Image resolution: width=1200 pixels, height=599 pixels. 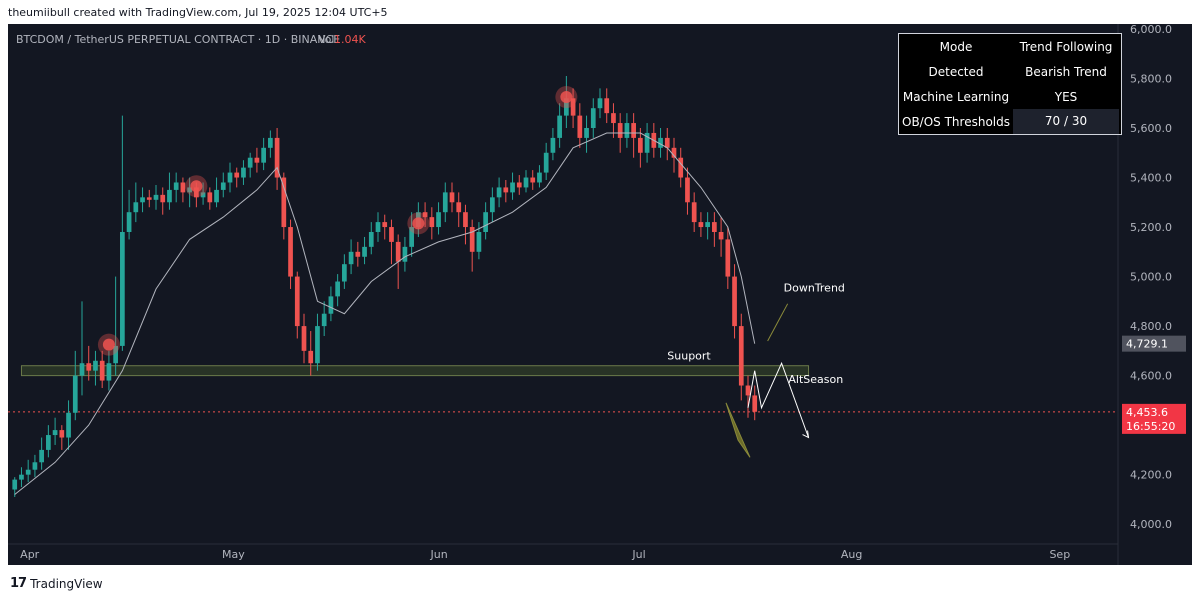 I want to click on x-tick-label: Sep, so click(x=1059, y=554).